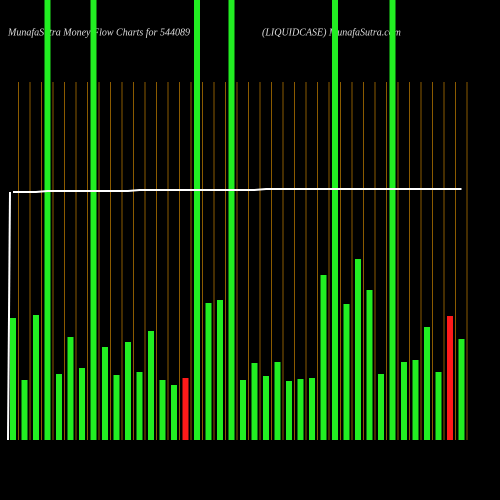 The image size is (500, 500). What do you see at coordinates (237, 190) in the screenshot?
I see `money-flow-line` at bounding box center [237, 190].